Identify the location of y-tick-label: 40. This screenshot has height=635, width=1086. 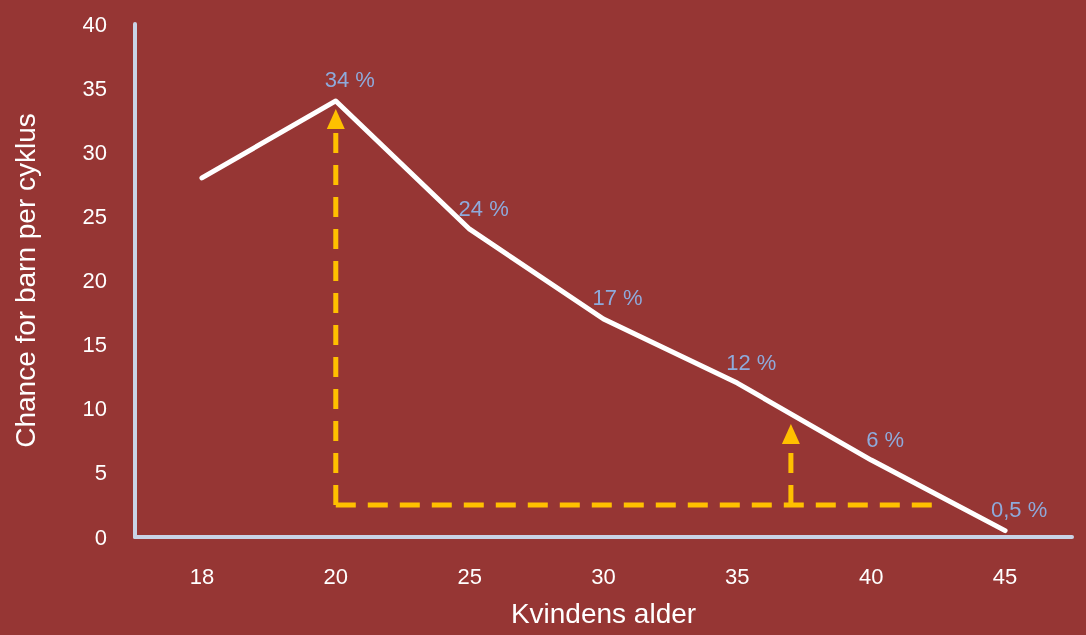
(94, 24).